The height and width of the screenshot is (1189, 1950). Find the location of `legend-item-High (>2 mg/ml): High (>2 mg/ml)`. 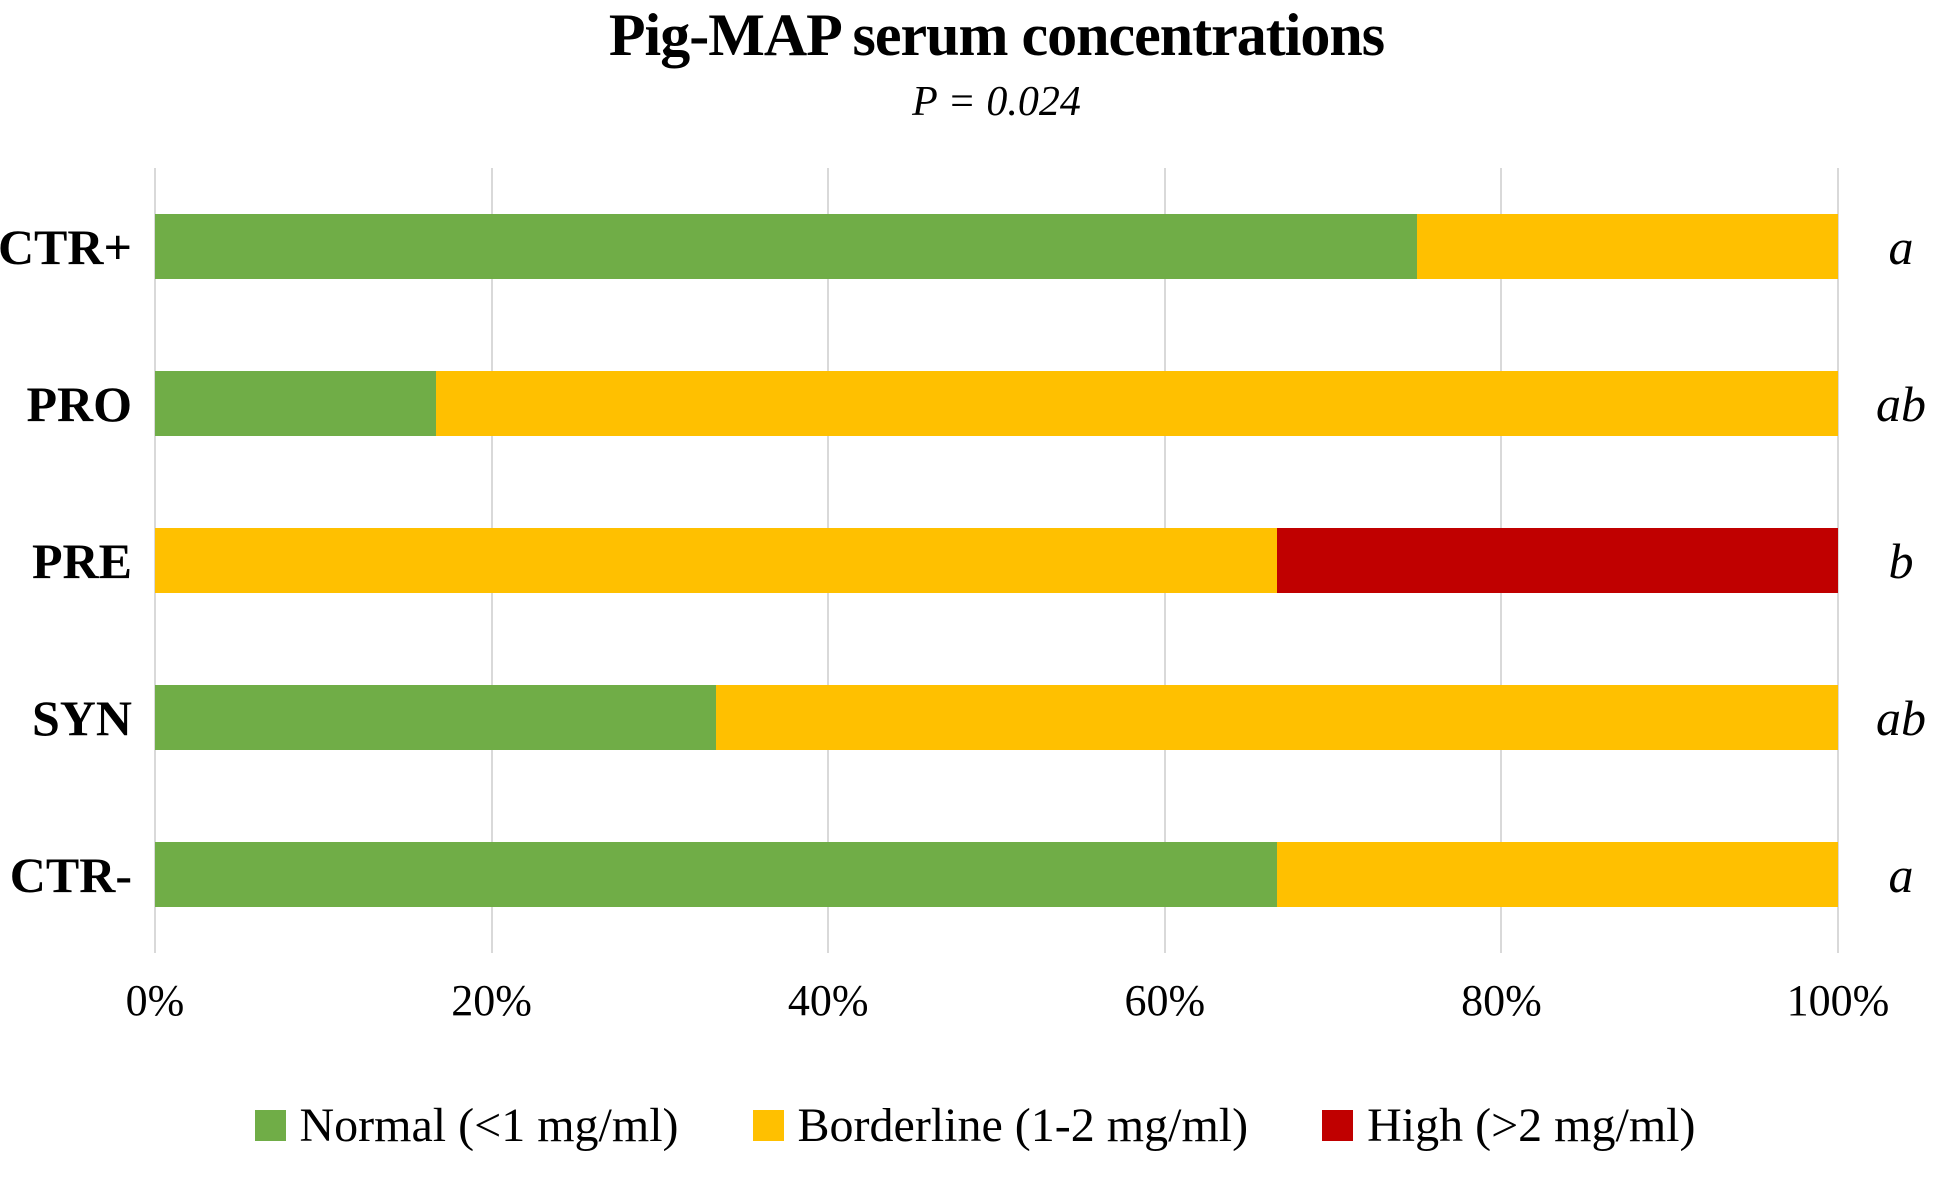

legend-item-High (>2 mg/ml): High (>2 mg/ml) is located at coordinates (1508, 1125).